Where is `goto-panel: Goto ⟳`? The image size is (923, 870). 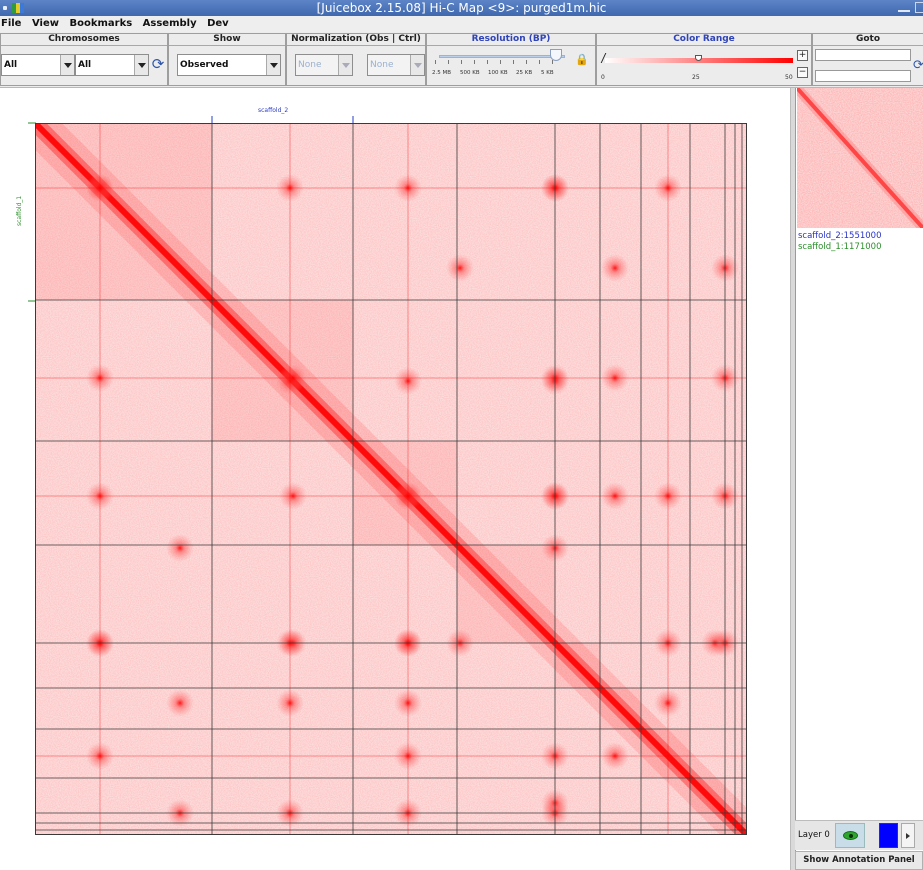 goto-panel: Goto ⟳ is located at coordinates (867, 59).